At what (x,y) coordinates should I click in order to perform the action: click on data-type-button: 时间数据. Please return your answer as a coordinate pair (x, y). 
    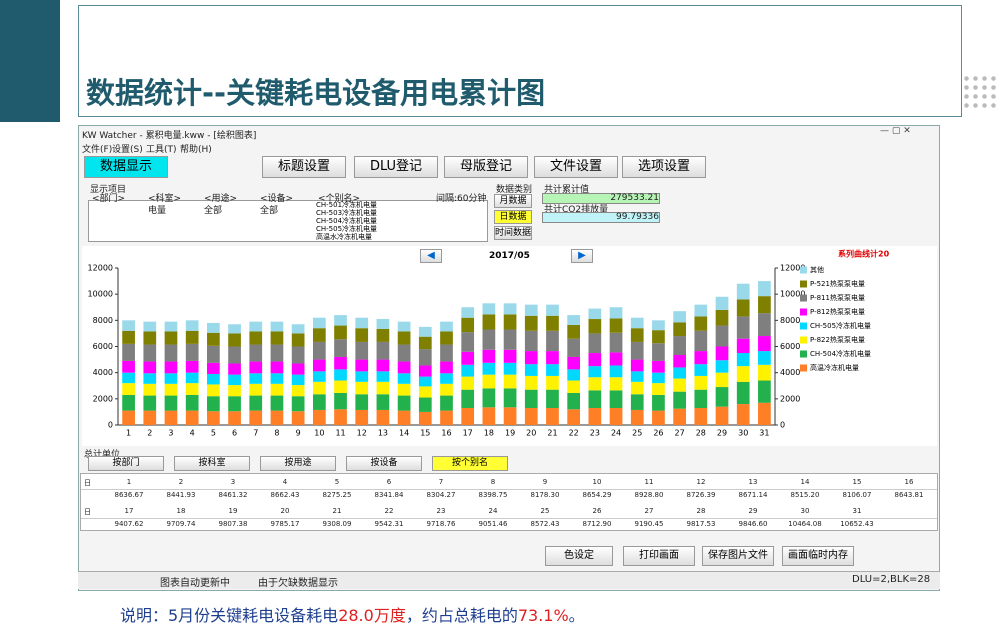
    Looking at the image, I should click on (513, 233).